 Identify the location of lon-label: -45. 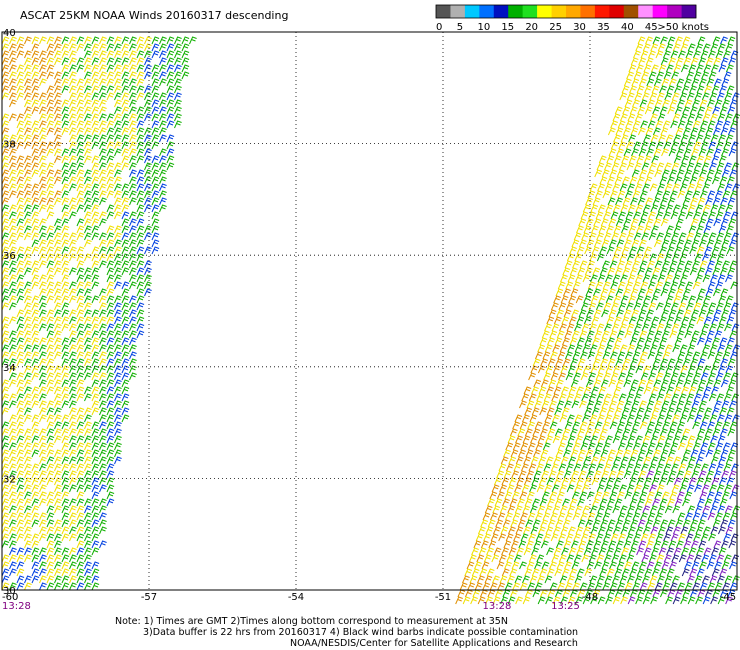
(728, 597).